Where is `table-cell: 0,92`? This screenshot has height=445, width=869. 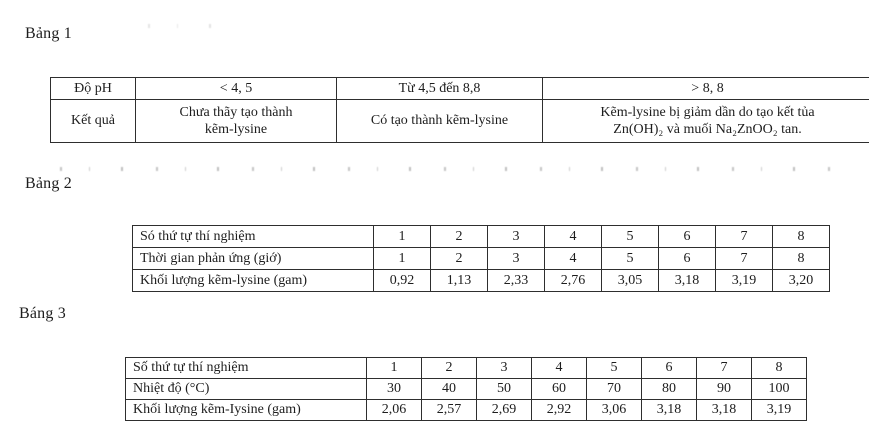 table-cell: 0,92 is located at coordinates (402, 280).